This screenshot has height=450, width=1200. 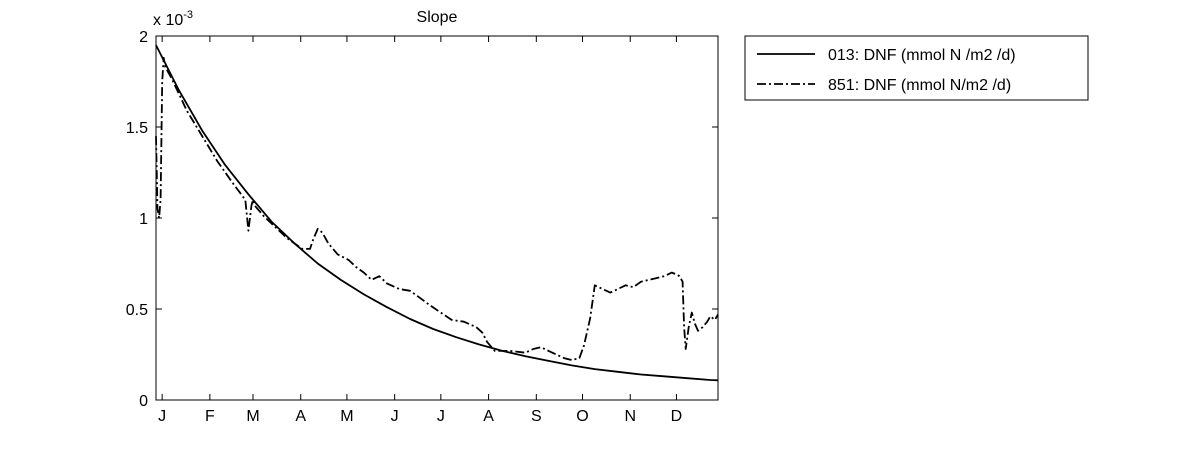 I want to click on y-scale-multiplier: x 10-3, so click(x=173, y=19).